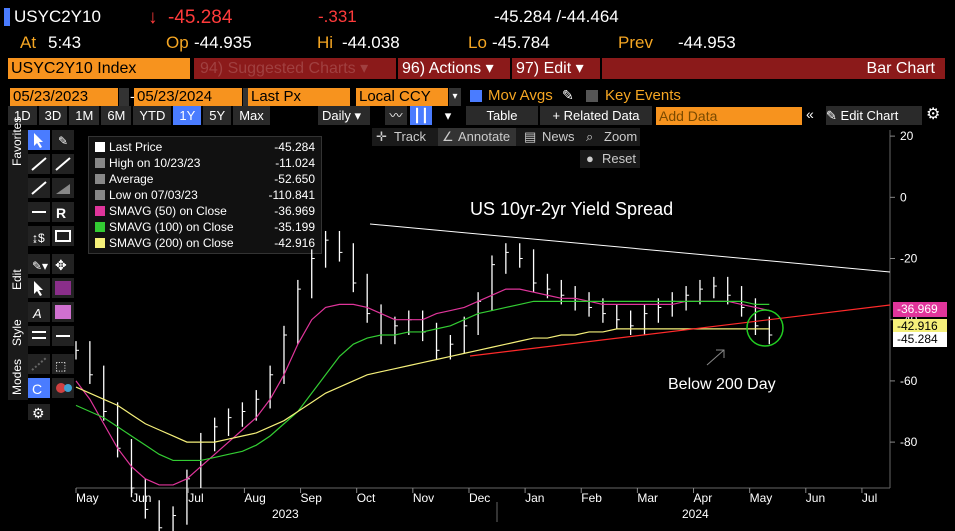 Image resolution: width=955 pixels, height=531 pixels. Describe the element at coordinates (325, 42) in the screenshot. I see `high-label: Hi` at that location.